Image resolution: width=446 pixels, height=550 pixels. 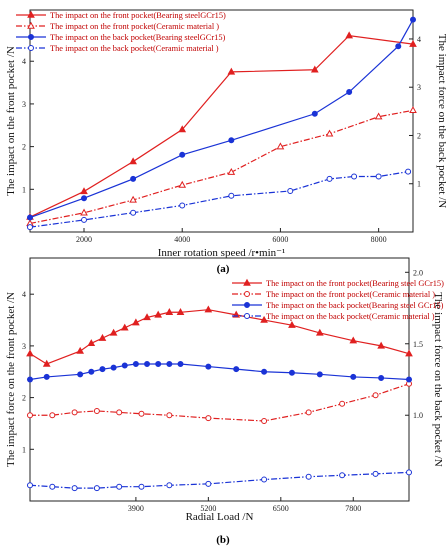 I want to click on x-tick-label: 5200, so click(x=208, y=508).